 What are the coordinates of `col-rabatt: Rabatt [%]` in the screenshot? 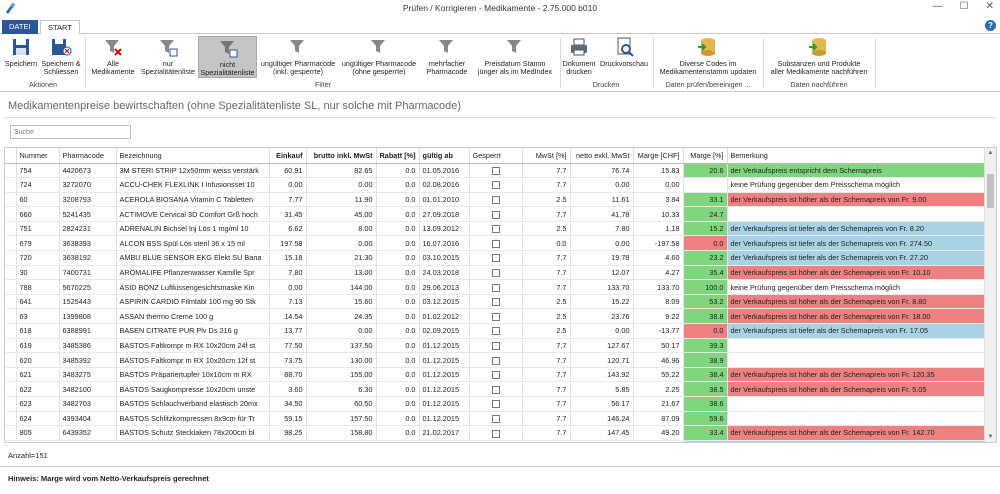 It's located at (398, 156).